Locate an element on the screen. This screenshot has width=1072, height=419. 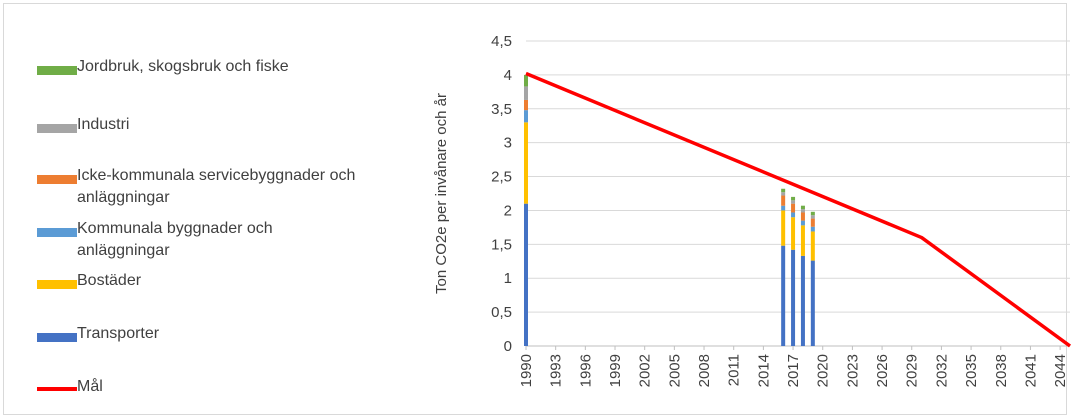
y-tick-label: 2,5 is located at coordinates (501, 177).